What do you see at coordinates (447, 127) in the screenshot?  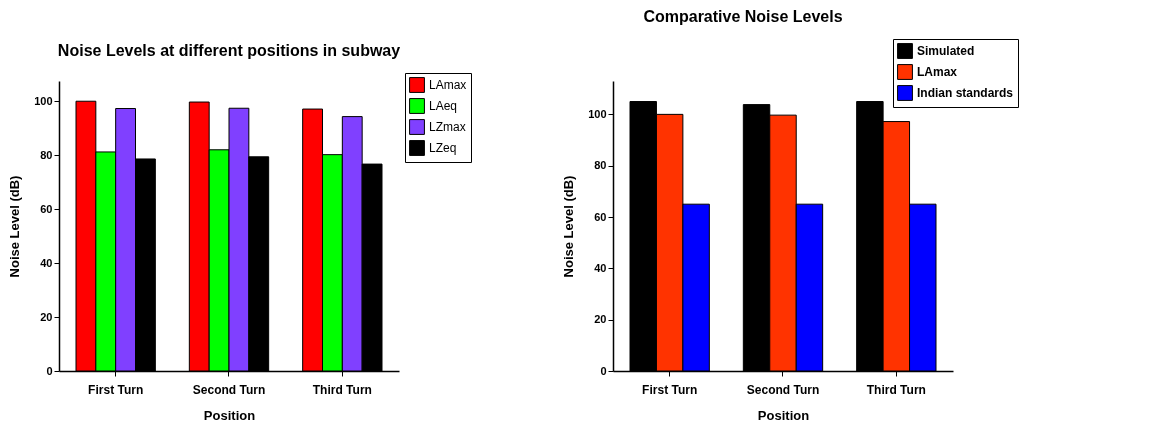 I see `legend-label: LZmax` at bounding box center [447, 127].